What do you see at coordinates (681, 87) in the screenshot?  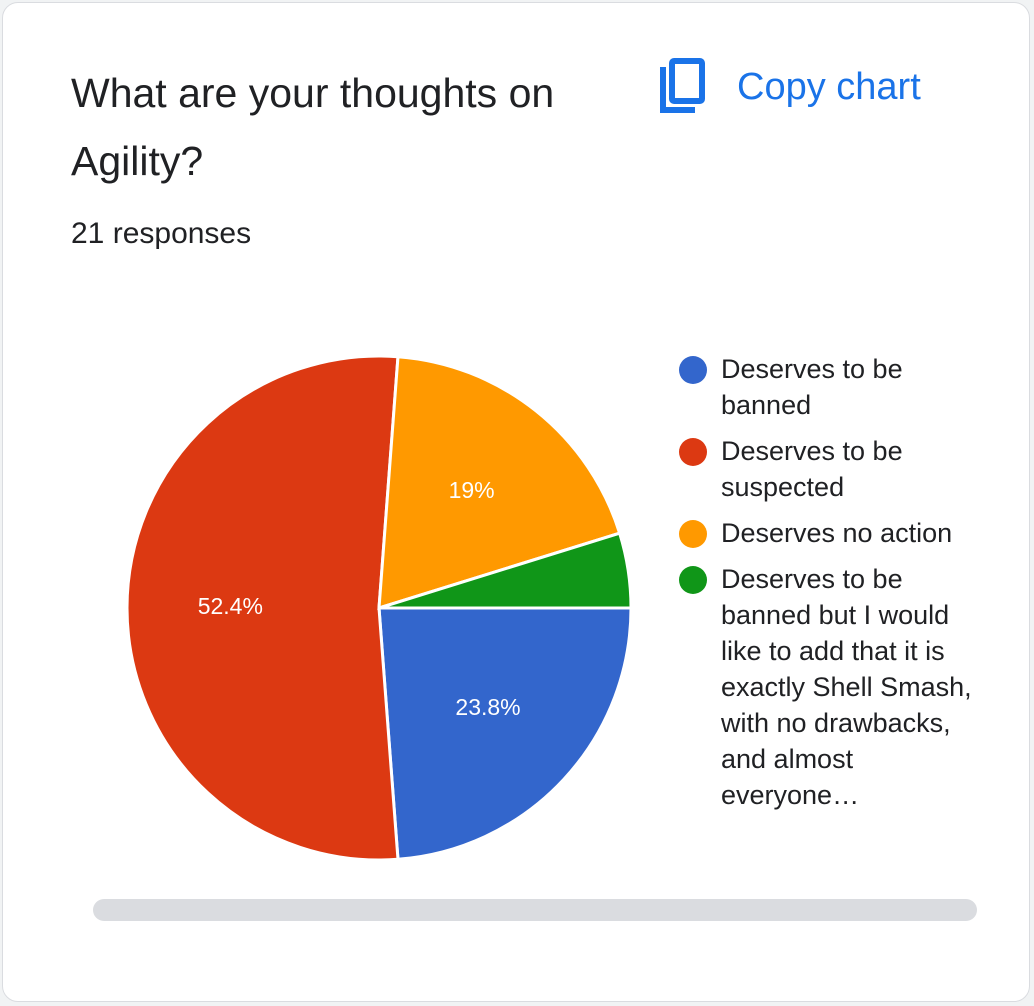 I see `content-copy-icon` at bounding box center [681, 87].